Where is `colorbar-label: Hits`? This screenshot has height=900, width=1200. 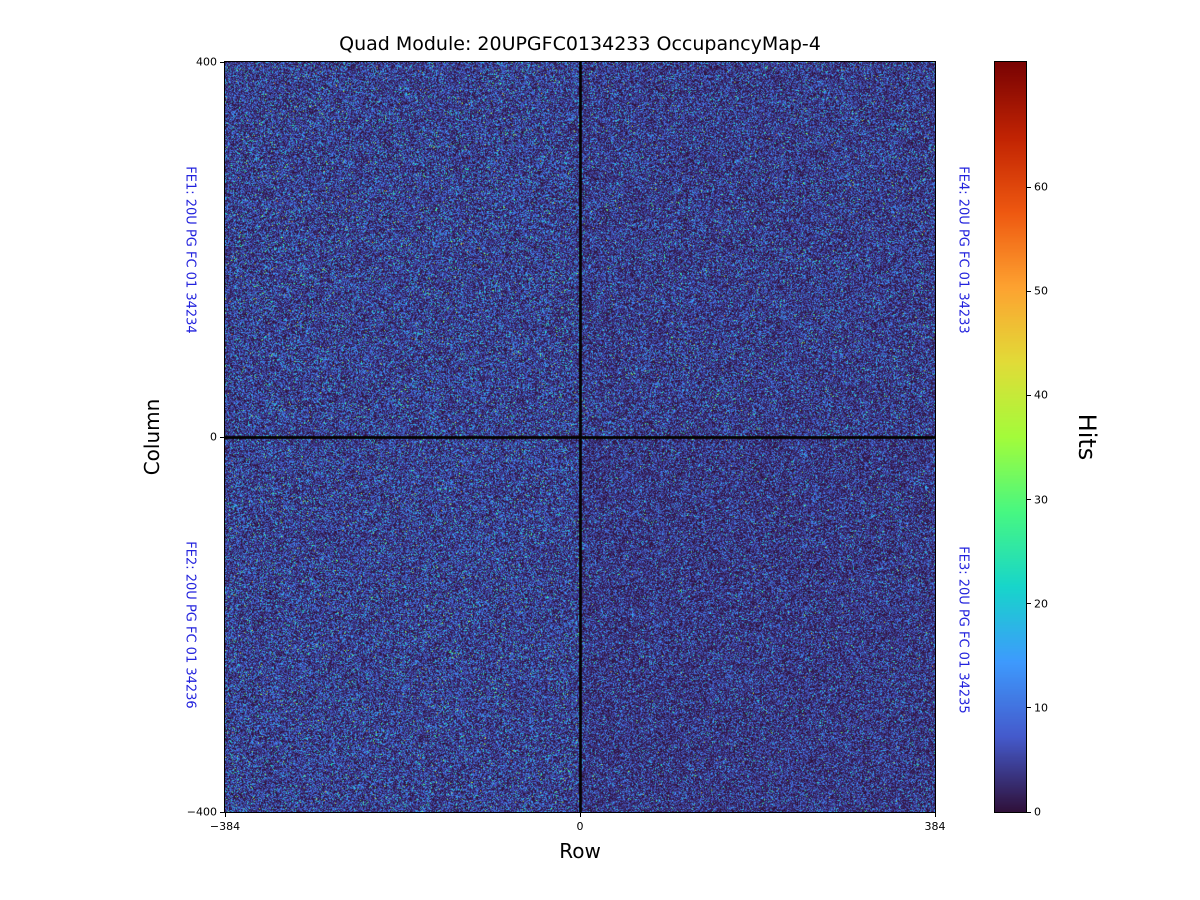 colorbar-label: Hits is located at coordinates (1087, 437).